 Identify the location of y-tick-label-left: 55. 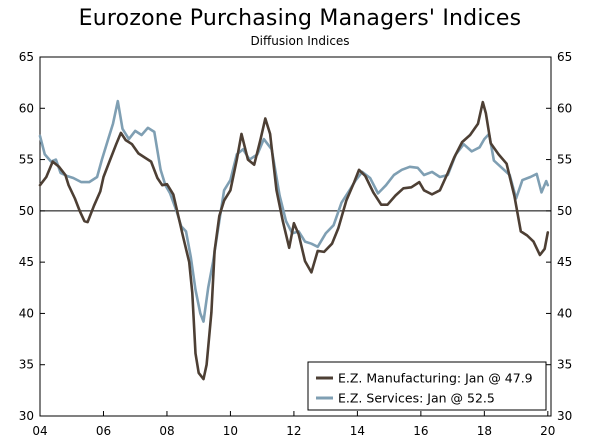
(26, 160).